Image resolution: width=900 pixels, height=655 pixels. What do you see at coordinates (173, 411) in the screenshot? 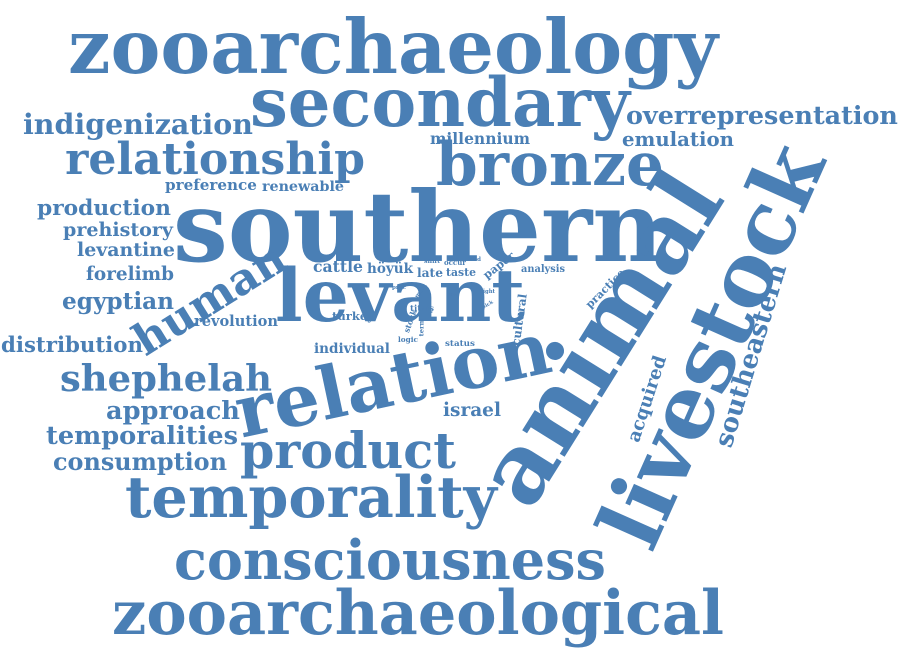
I see `word-approach: approach` at bounding box center [173, 411].